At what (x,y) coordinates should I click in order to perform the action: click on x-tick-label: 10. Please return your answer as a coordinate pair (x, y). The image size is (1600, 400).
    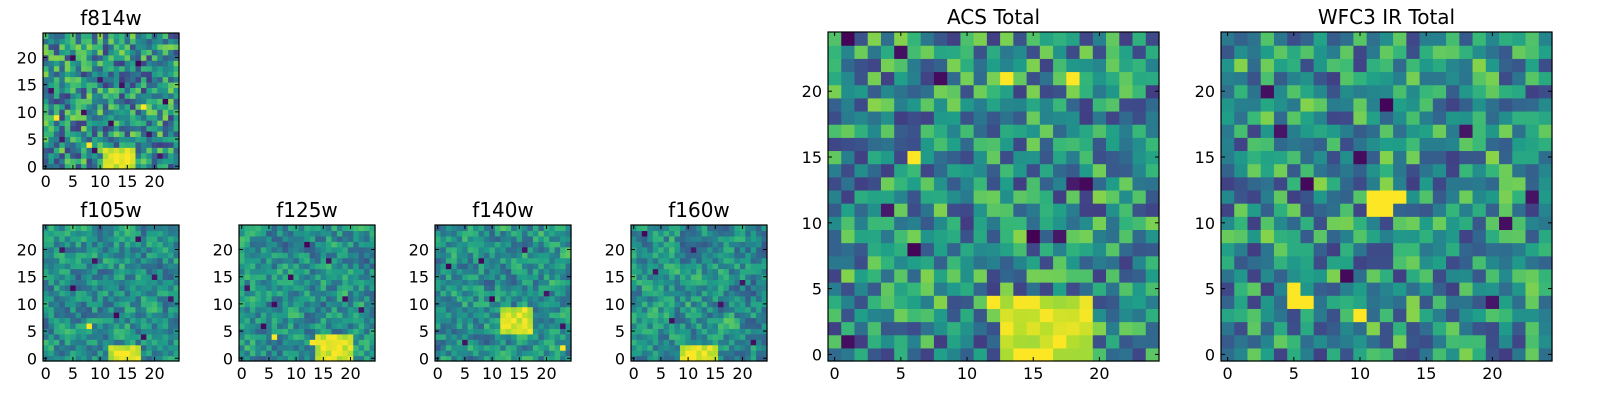
    Looking at the image, I should click on (100, 373).